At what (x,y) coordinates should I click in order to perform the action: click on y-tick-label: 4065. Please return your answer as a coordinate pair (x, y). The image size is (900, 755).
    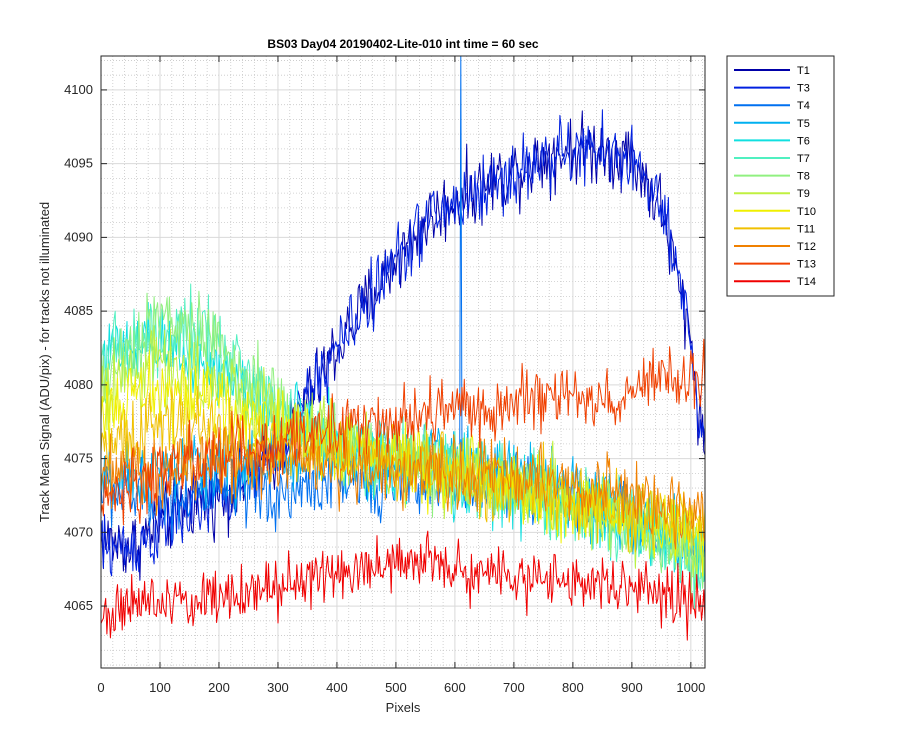
    Looking at the image, I should click on (78, 605).